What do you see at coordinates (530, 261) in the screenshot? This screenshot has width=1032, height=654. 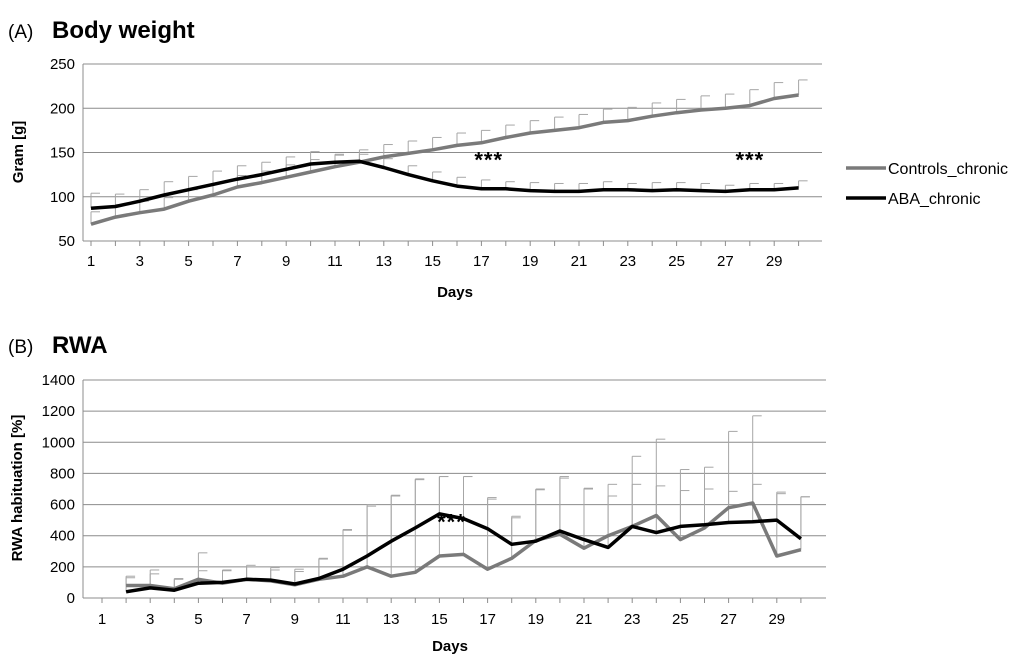 I see `panel-a-x-tick-label: 19` at bounding box center [530, 261].